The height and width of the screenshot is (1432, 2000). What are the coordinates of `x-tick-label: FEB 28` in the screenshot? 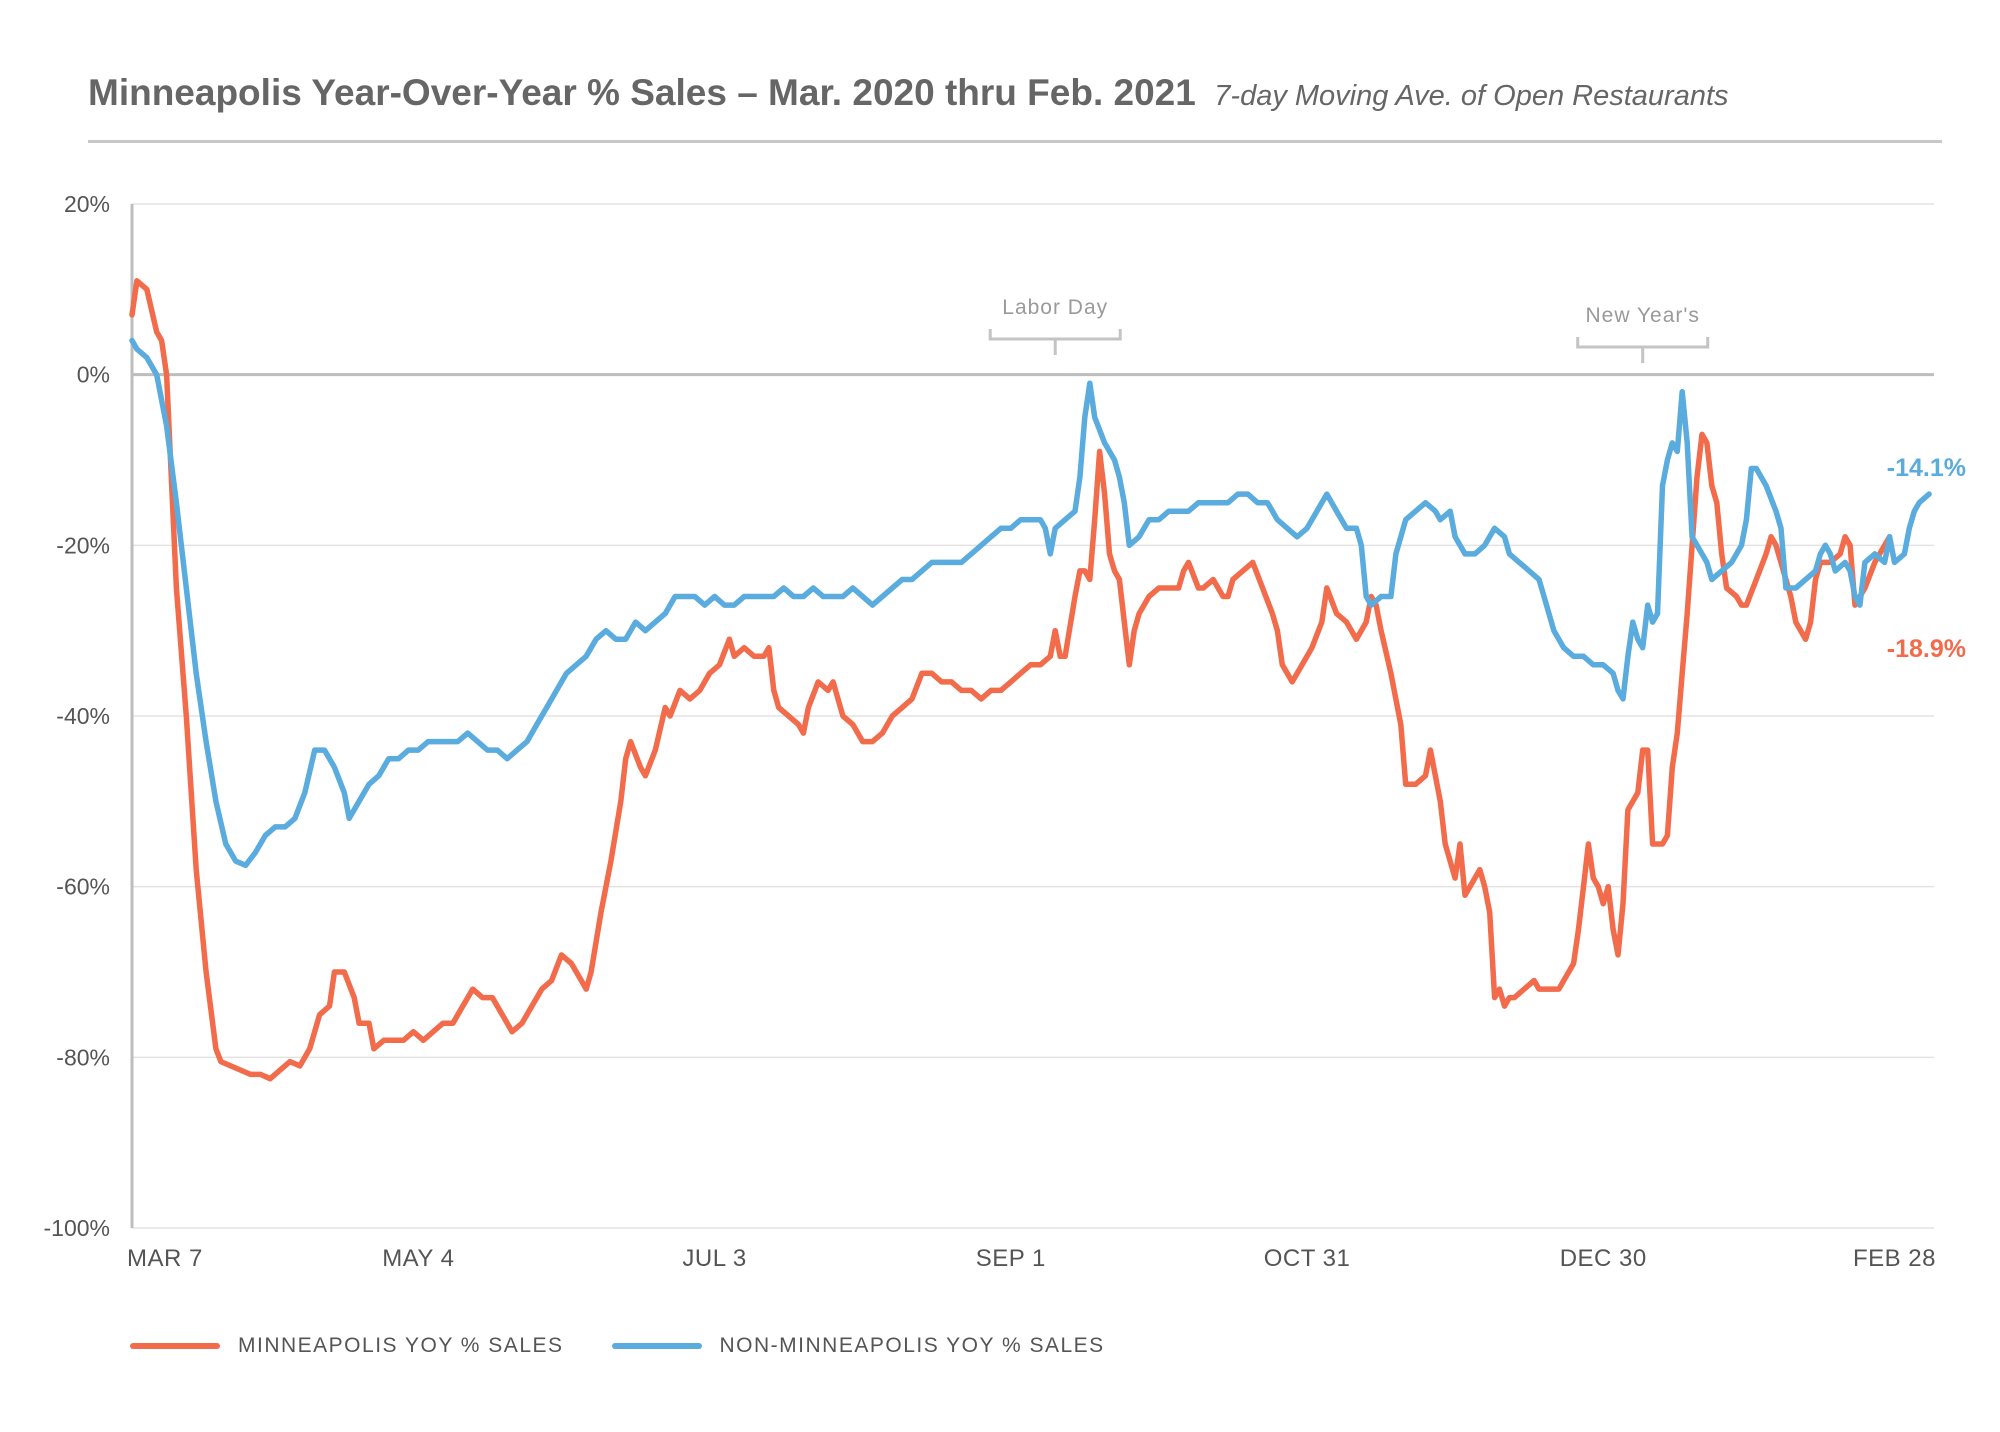 It's located at (1894, 1258).